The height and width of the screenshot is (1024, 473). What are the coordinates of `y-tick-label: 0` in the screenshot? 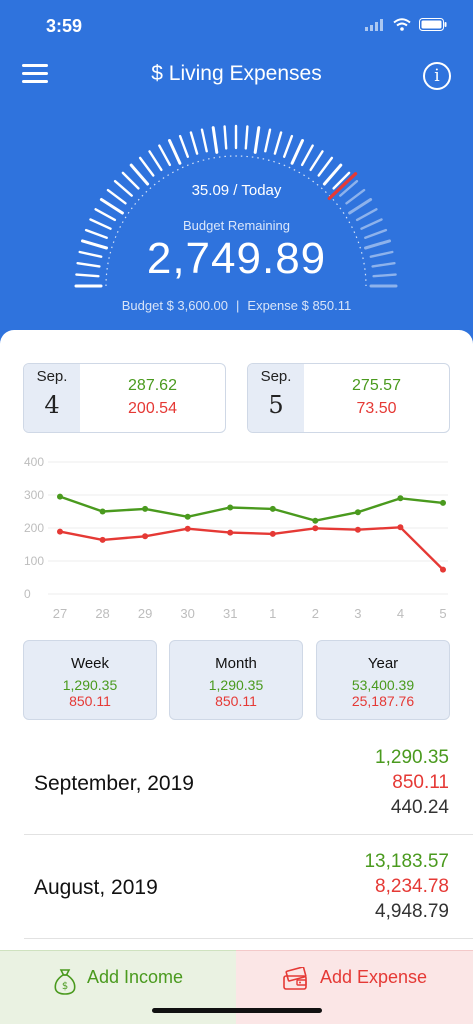 It's located at (27, 594).